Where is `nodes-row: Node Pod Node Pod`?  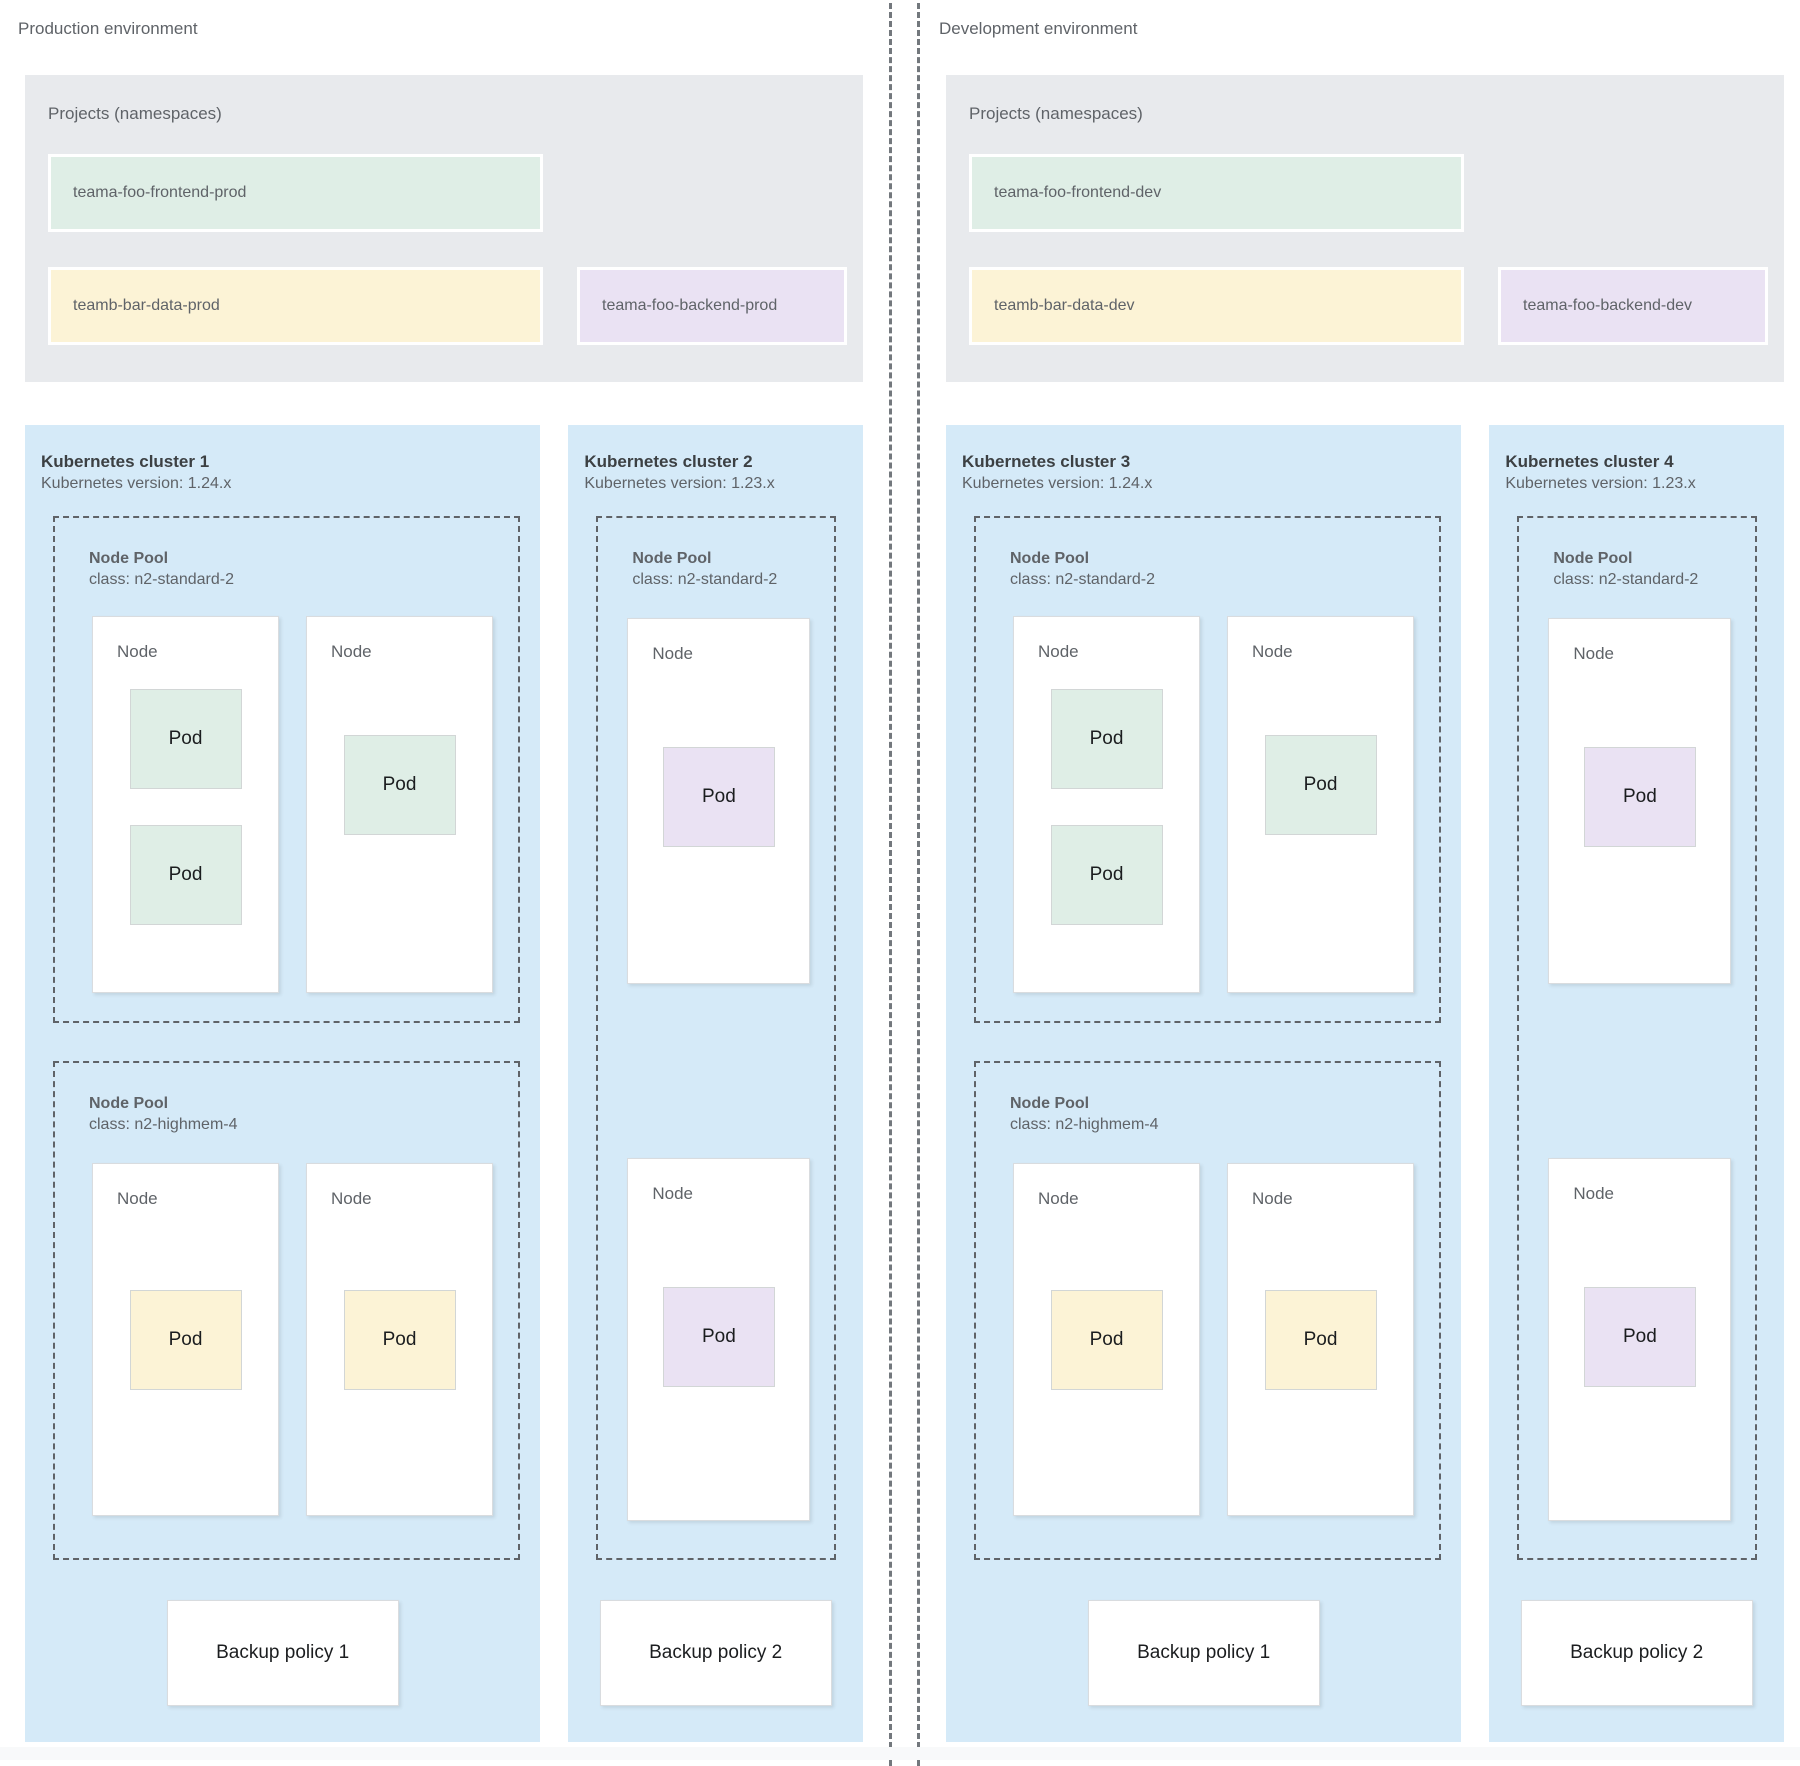 nodes-row: Node Pod Node Pod is located at coordinates (1207, 1339).